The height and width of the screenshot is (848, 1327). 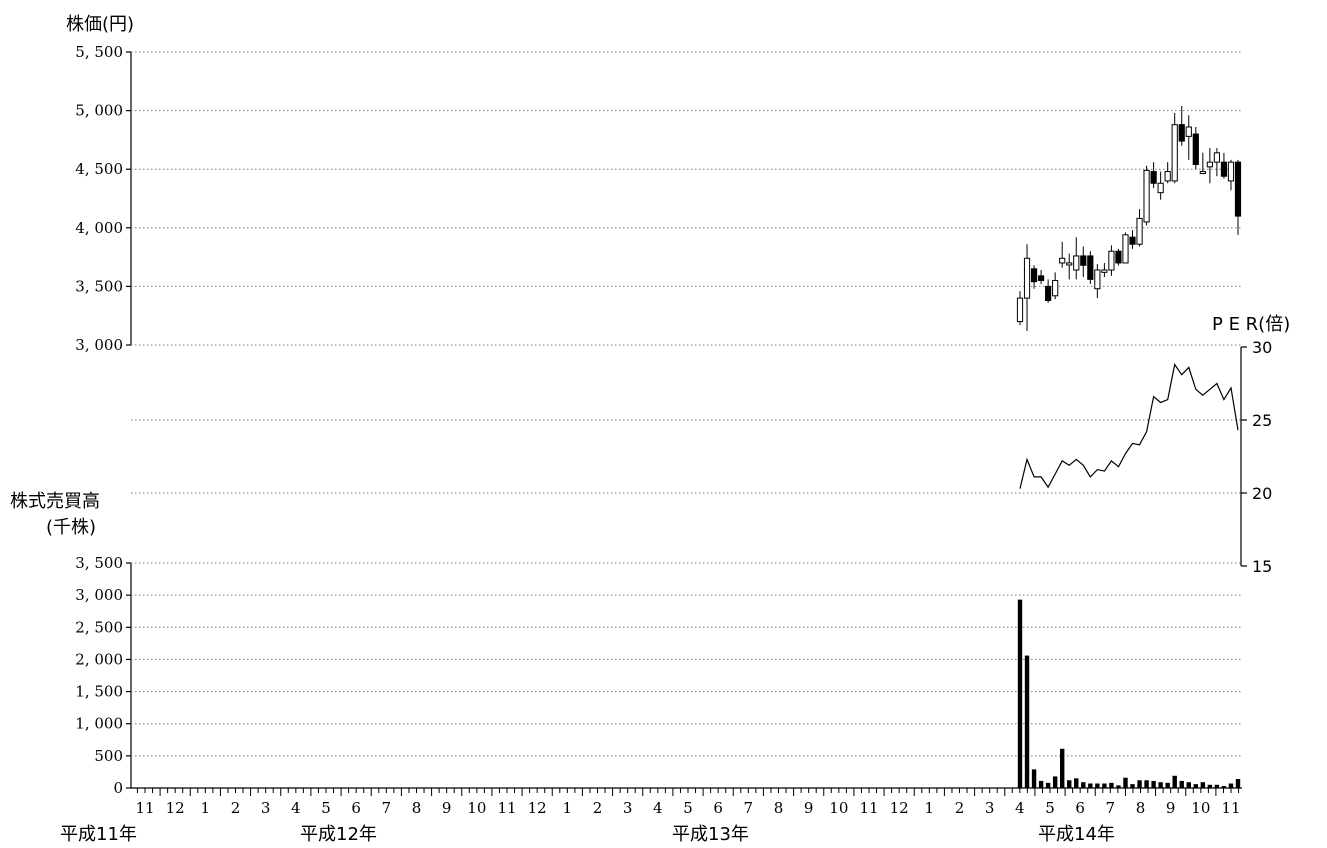 What do you see at coordinates (99, 659) in the screenshot?
I see `volume-tick-label: 2, 000` at bounding box center [99, 659].